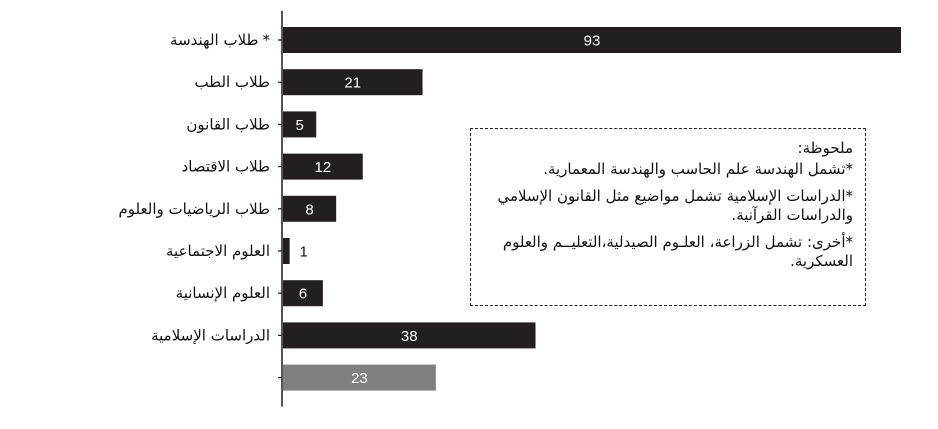 The width and height of the screenshot is (938, 429). I want to click on data-label: 6, so click(303, 294).